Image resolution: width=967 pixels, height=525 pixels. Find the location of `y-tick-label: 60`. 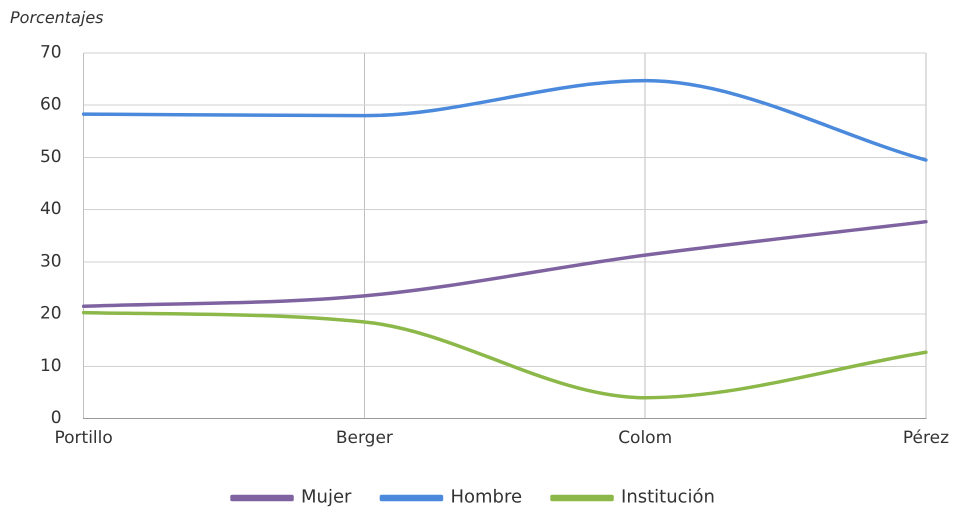

y-tick-label: 60 is located at coordinates (51, 104).